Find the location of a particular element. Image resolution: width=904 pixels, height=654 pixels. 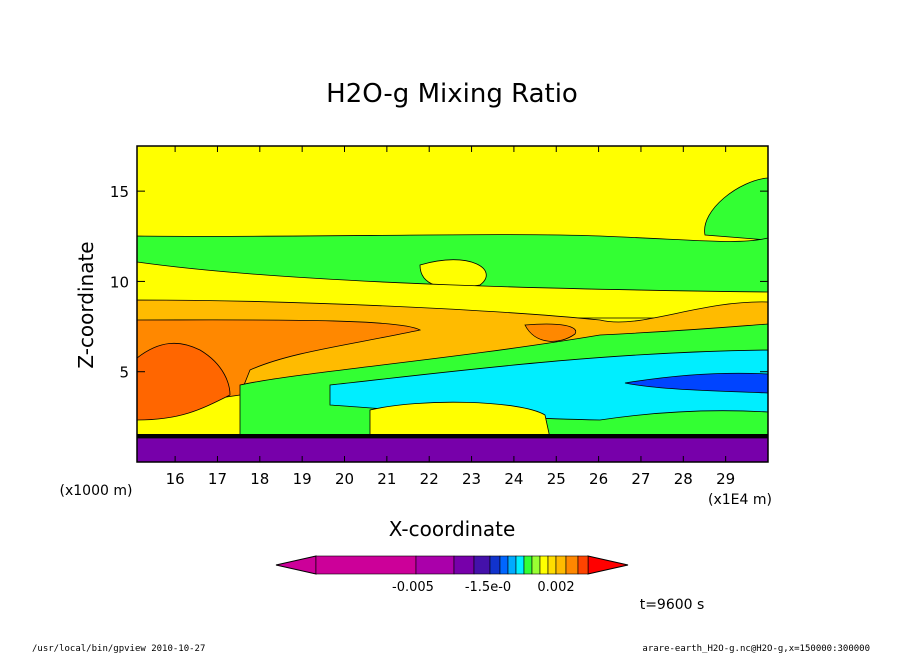

region-blue is located at coordinates (696, 383).